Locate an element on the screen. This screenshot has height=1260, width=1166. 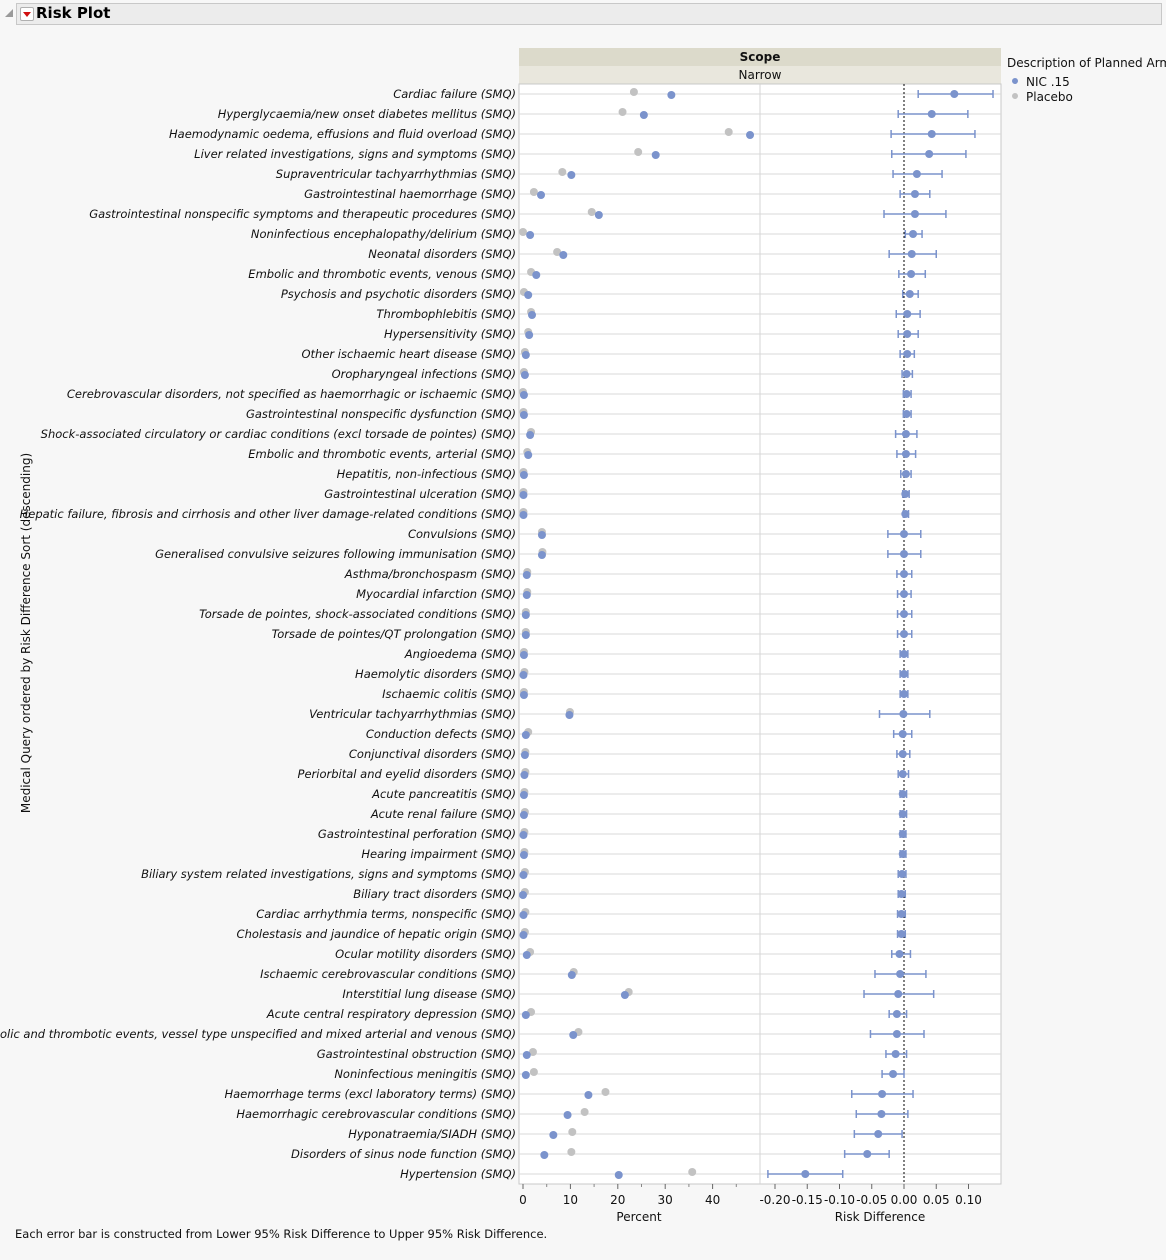
percent-axis-title: Percent is located at coordinates (638, 1217).